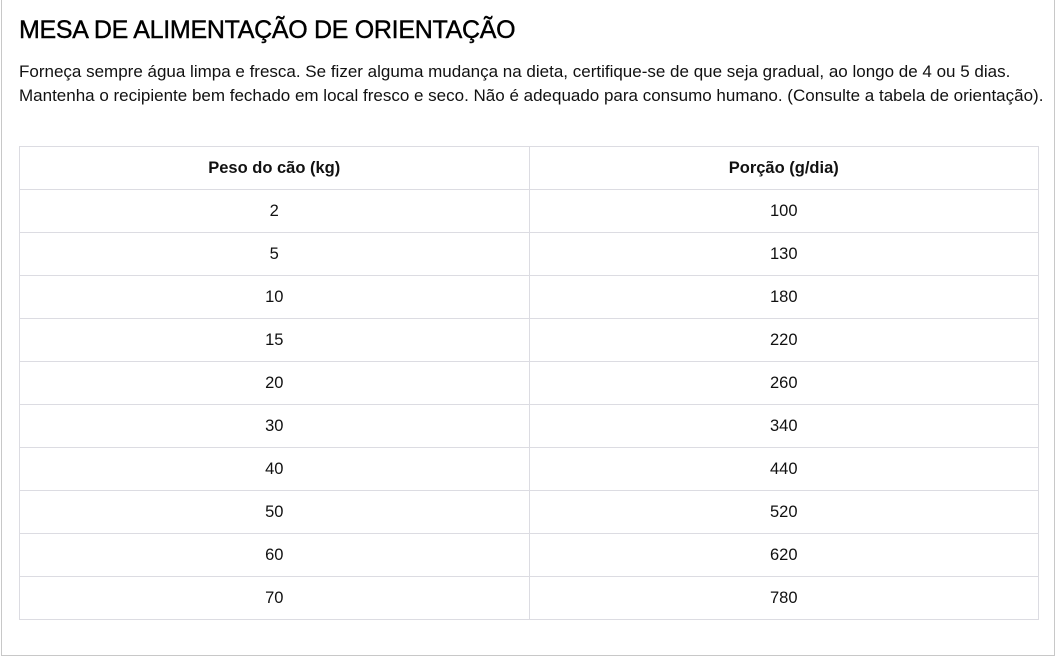 This screenshot has width=1058, height=658. I want to click on cell-weight: 70, so click(274, 598).